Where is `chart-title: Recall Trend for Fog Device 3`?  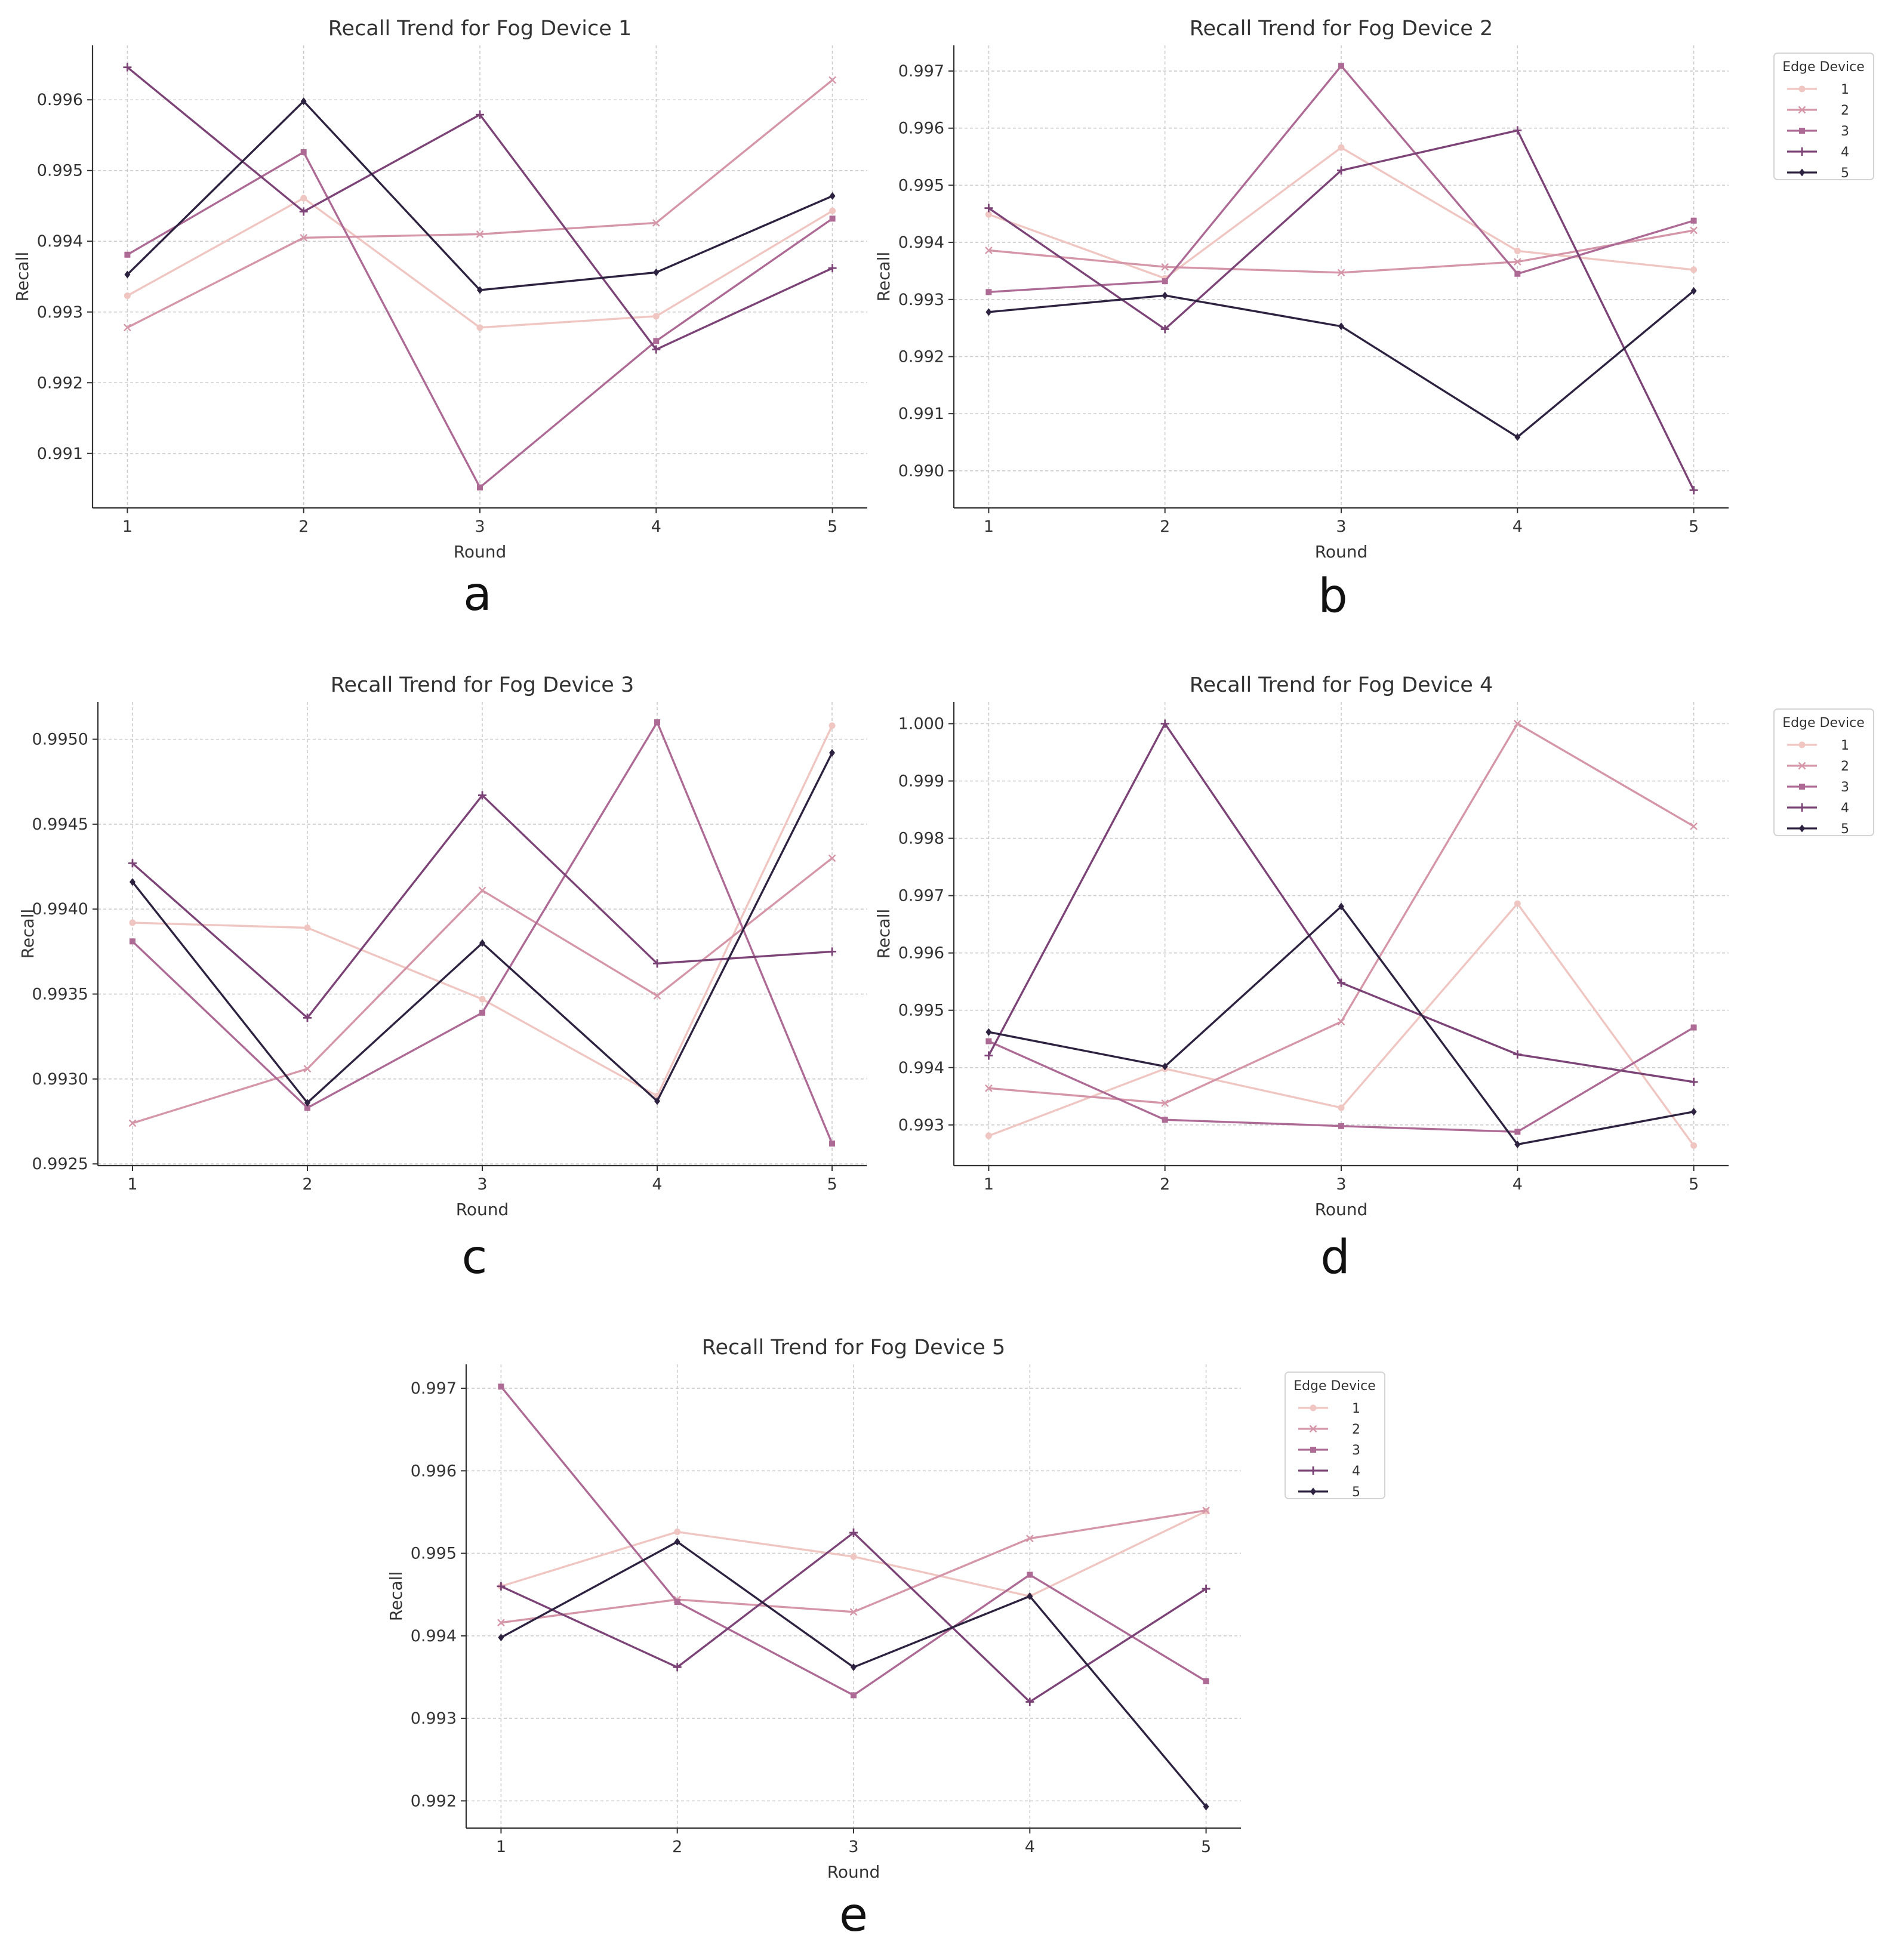
chart-title: Recall Trend for Fog Device 3 is located at coordinates (482, 685).